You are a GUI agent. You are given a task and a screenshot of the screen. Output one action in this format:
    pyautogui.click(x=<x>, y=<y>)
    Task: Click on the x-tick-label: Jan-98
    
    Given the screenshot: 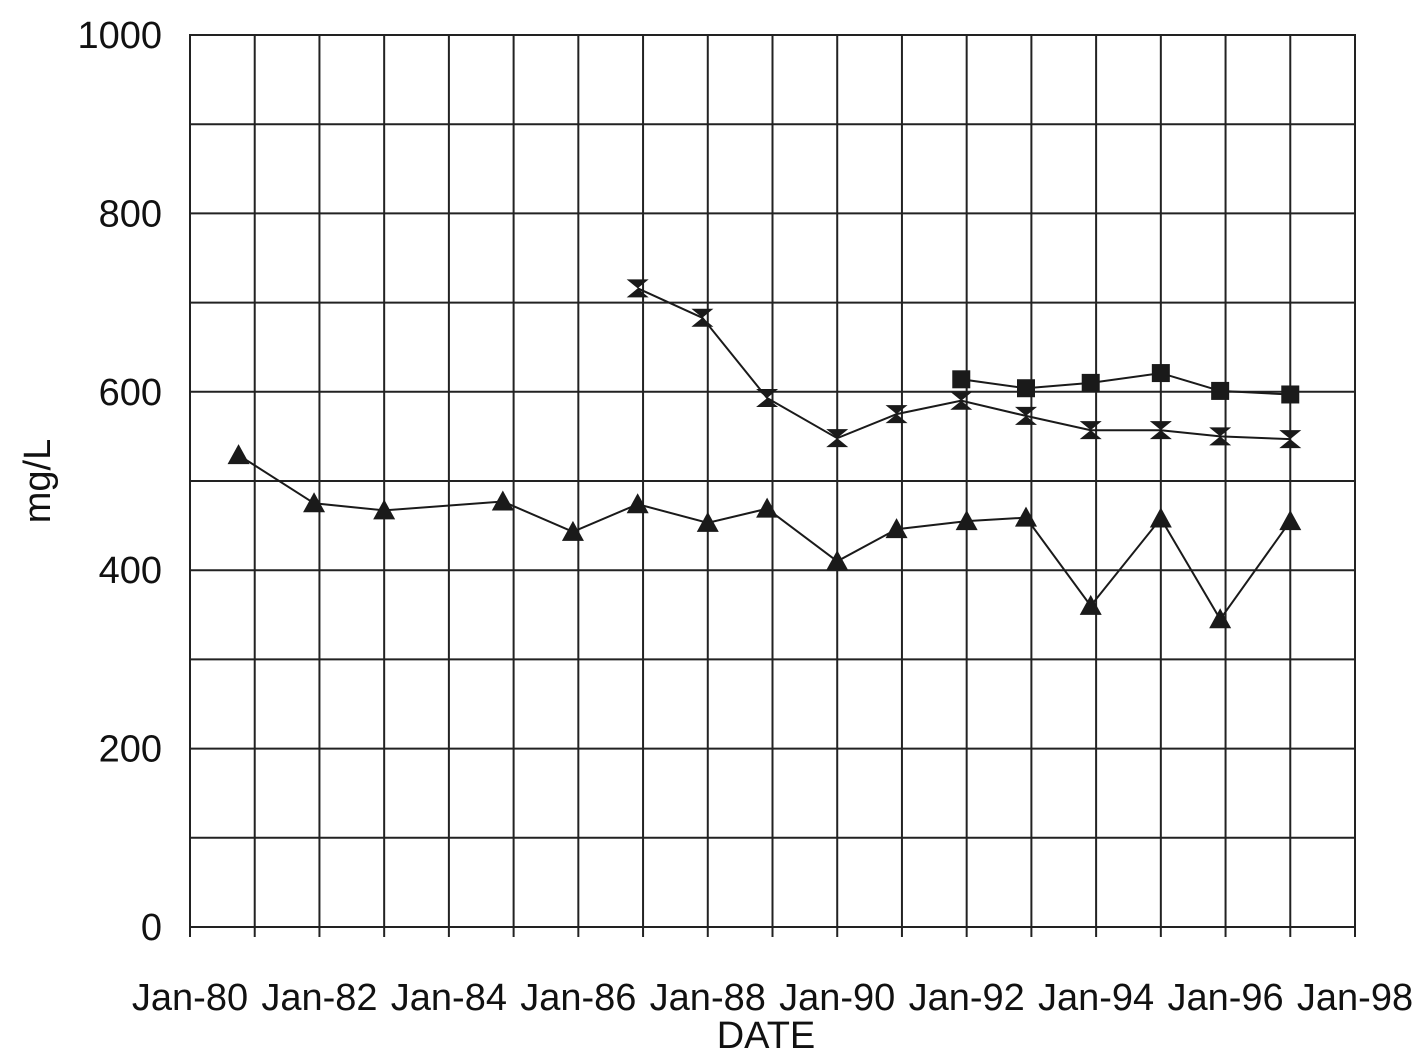 What is the action you would take?
    pyautogui.click(x=1355, y=998)
    